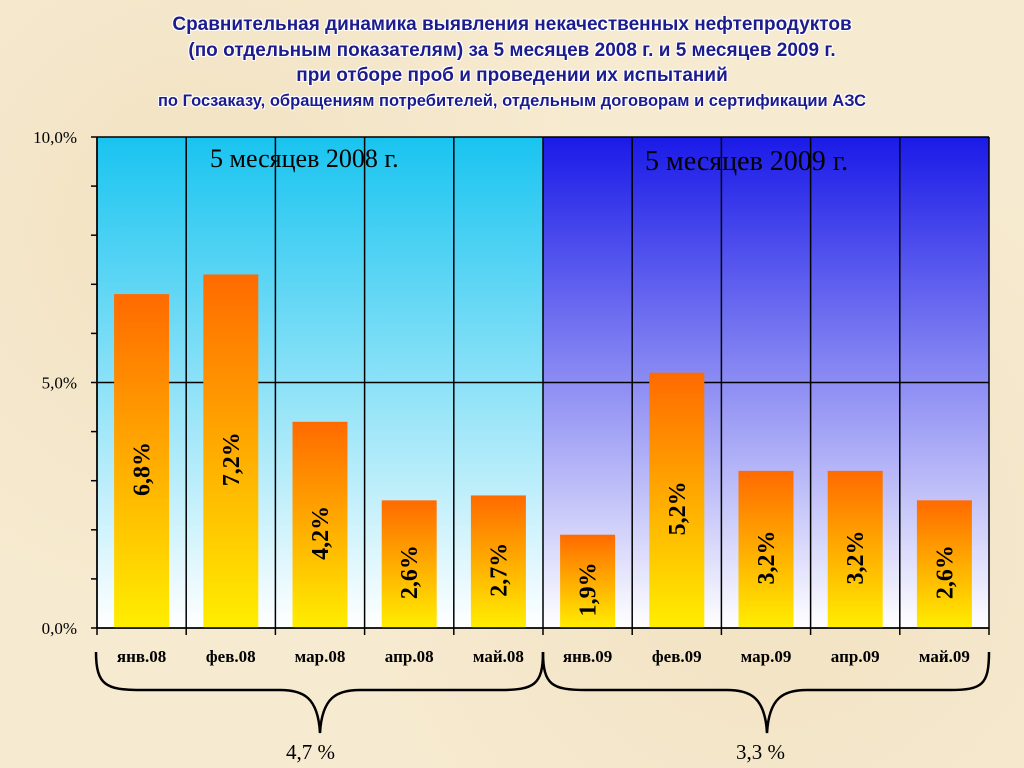 This screenshot has width=1024, height=768. I want to click on bar-data-label: 4,2%, so click(321, 533).